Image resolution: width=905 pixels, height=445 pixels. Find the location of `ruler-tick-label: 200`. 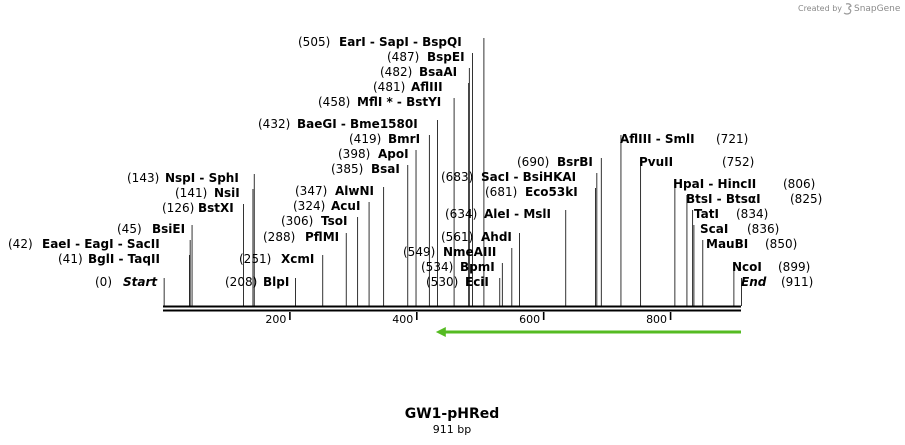

ruler-tick-label: 200 is located at coordinates (275, 319).